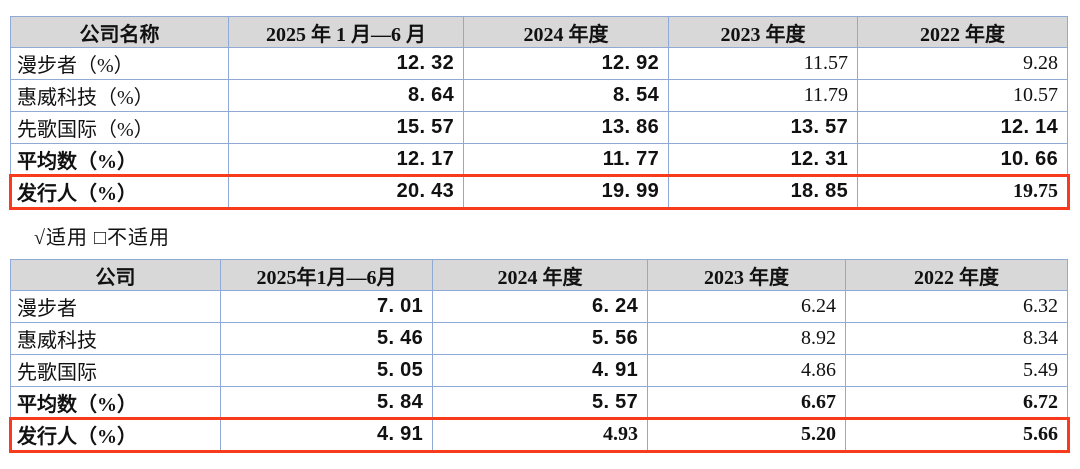  I want to click on value-cell: 6. 24, so click(540, 306).